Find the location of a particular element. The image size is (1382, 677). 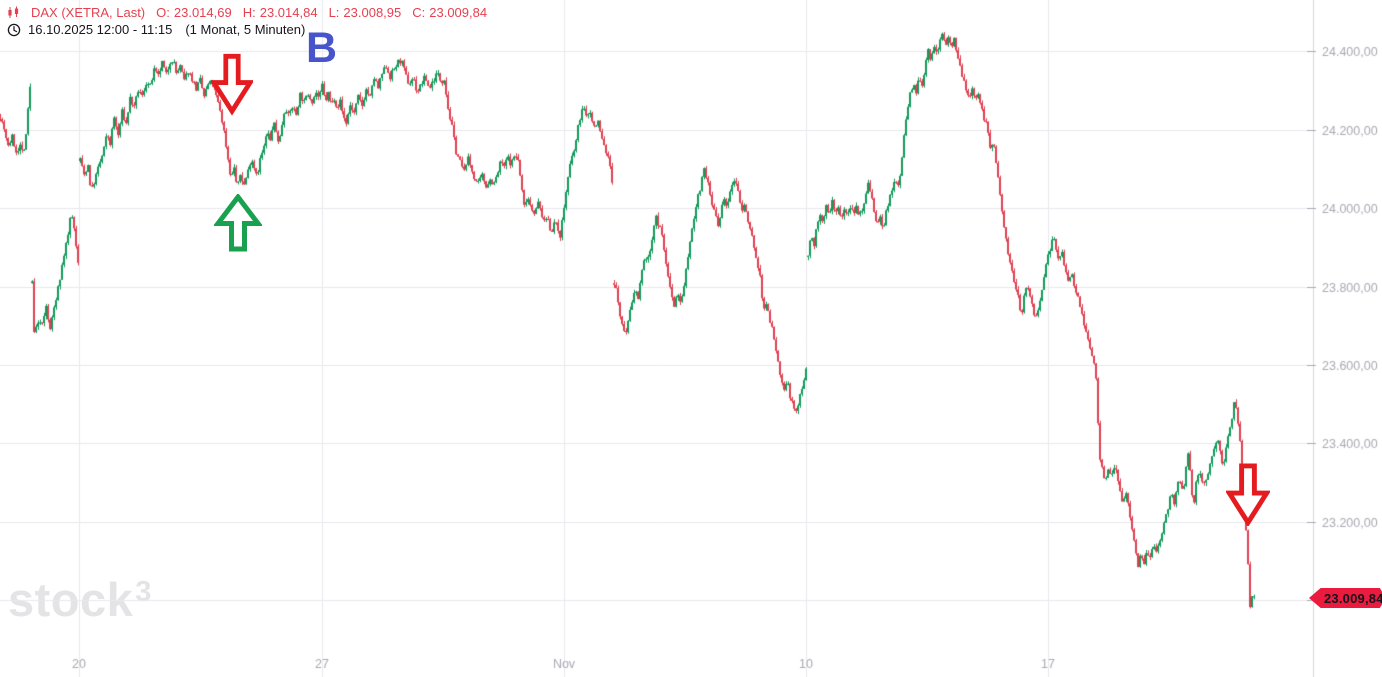

quote-low: L: 23.008,95 is located at coordinates (365, 12).